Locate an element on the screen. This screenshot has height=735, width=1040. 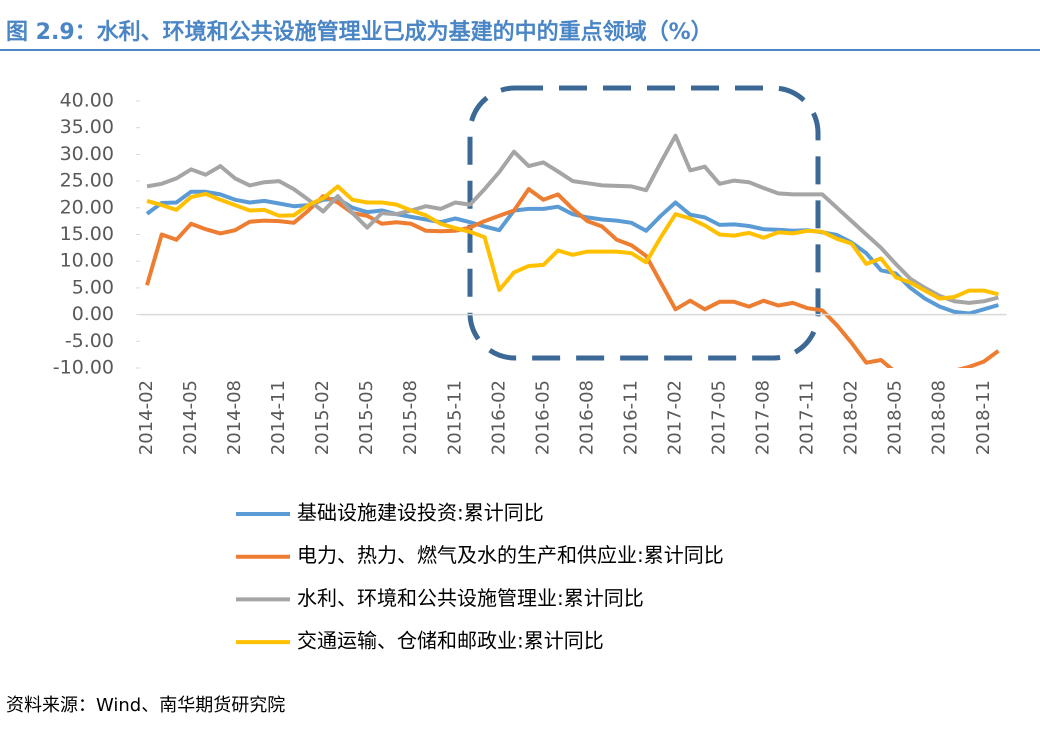
x-tick-label: 2015-08 is located at coordinates (410, 417).